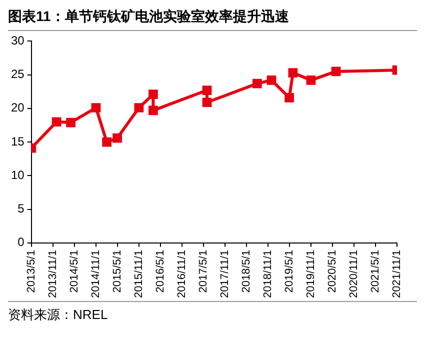  What do you see at coordinates (225, 274) in the screenshot?
I see `x-tick-label: 2017/11/1` at bounding box center [225, 274].